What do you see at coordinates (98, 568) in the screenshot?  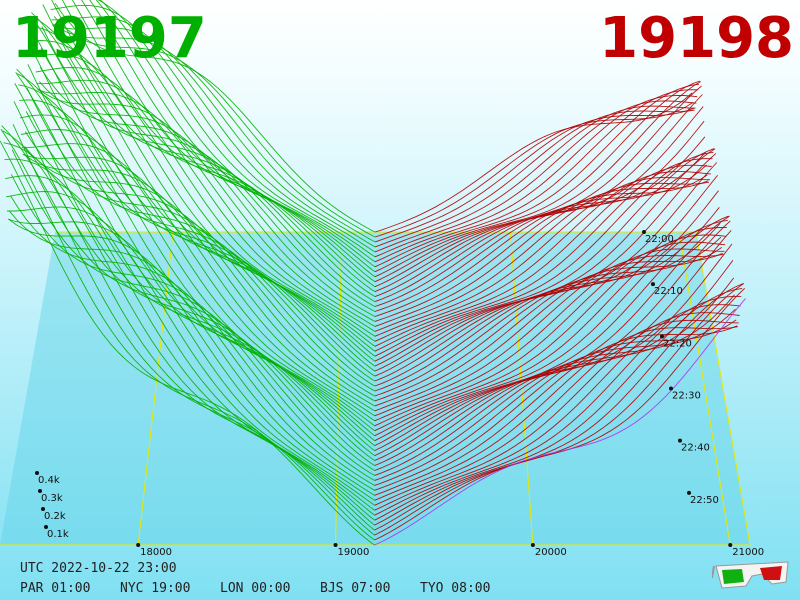 I see `utc-clock: UTC 2022-10-22 23:00` at bounding box center [98, 568].